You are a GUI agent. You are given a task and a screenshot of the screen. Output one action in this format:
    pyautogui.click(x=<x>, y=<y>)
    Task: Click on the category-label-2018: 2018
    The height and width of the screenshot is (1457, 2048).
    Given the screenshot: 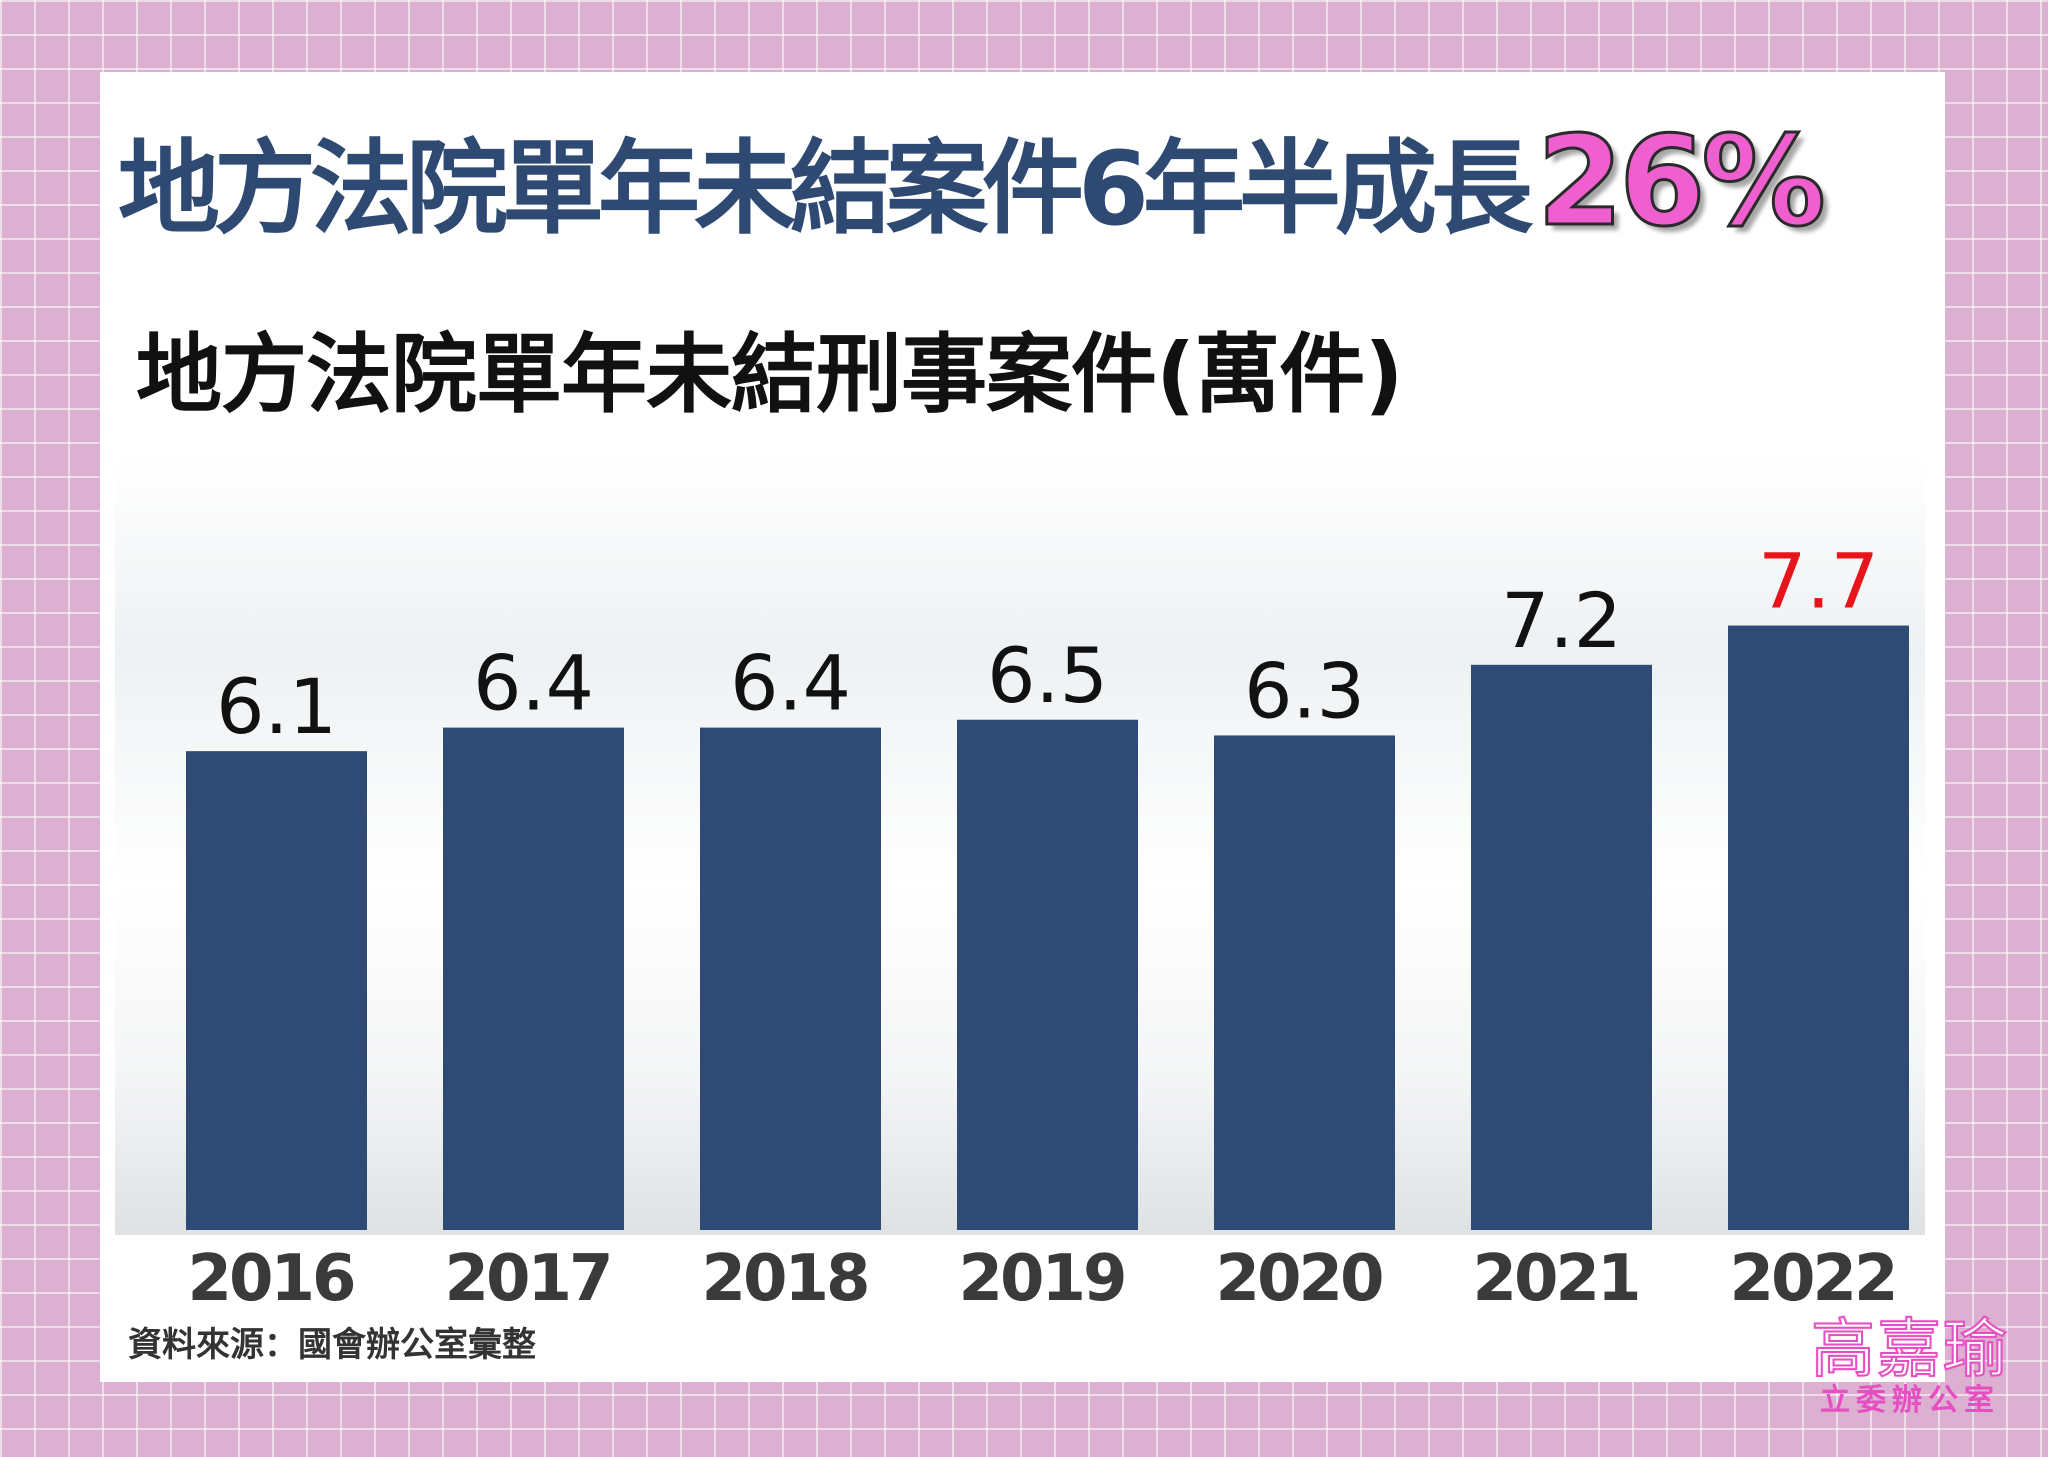 What is the action you would take?
    pyautogui.click(x=784, y=1279)
    